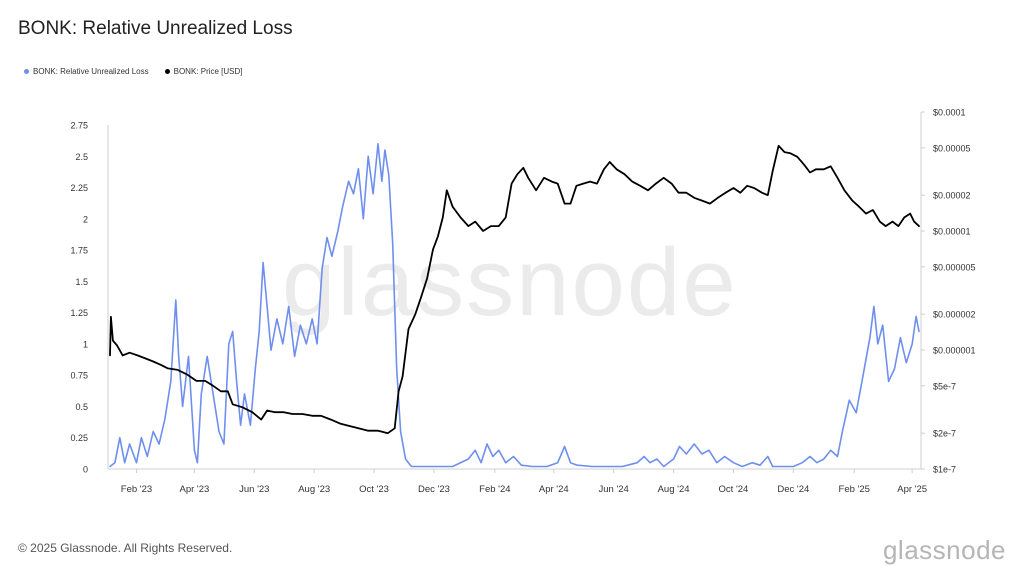 The width and height of the screenshot is (1024, 572). I want to click on y-left-tick-label: 2.25, so click(79, 188).